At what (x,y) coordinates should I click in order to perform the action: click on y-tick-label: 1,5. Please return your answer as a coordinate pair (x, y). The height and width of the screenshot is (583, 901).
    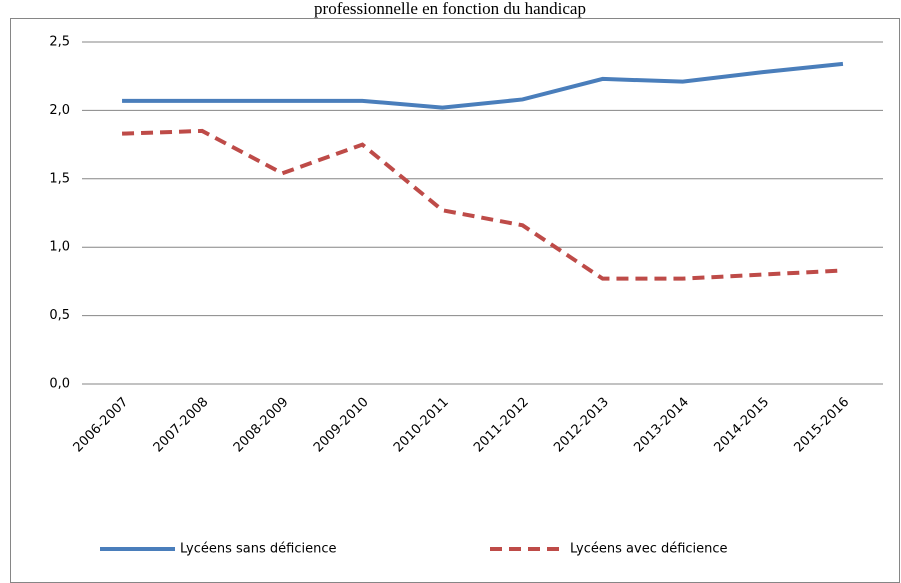
    Looking at the image, I should click on (59, 178).